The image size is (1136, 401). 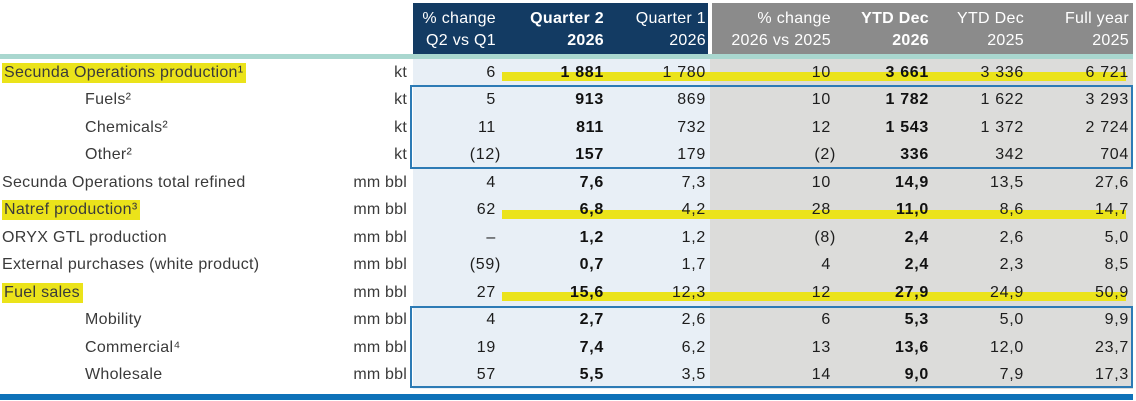 I want to click on value-cell: 8,6, so click(x=980, y=210).